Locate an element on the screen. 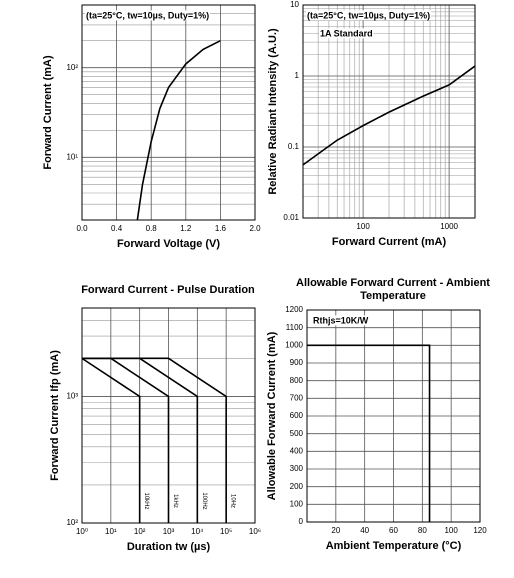 This screenshot has height=578, width=514. x-tick-label: 0.8 is located at coordinates (152, 228).